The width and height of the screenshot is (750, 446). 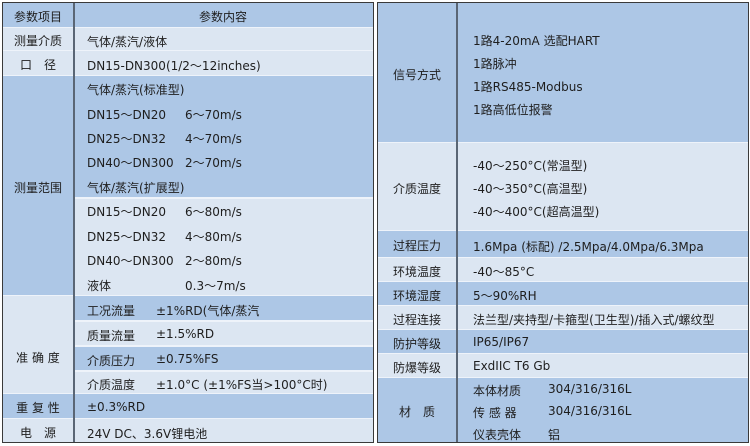 I want to click on row-label: 过程压力, so click(x=416, y=246).